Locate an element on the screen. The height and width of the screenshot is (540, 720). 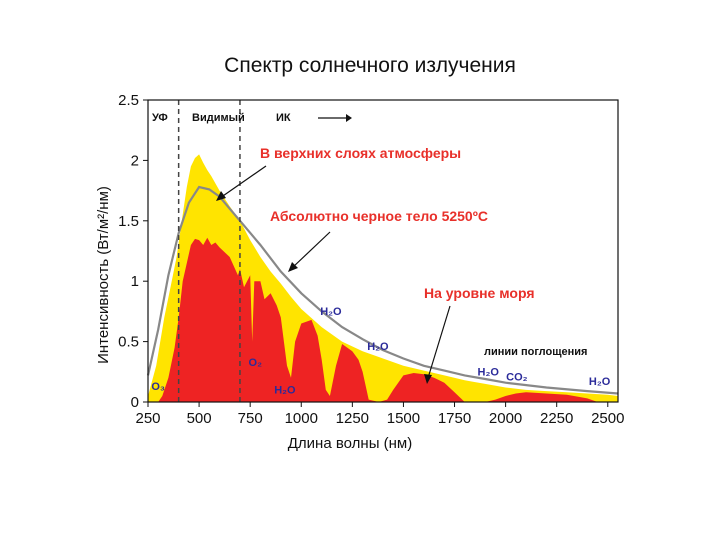
absorption-labels: O₃ O₂ H₂O H₂O H₂O H₂O CO₂ H₂O is located at coordinates (380, 351).